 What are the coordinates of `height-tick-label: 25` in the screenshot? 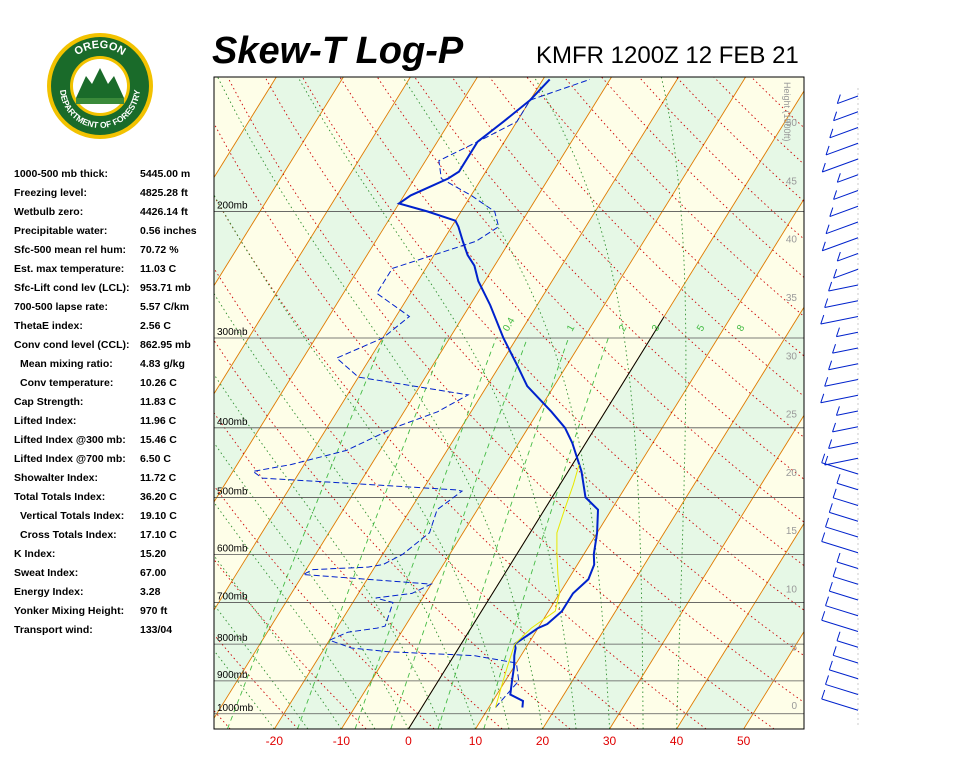 It's located at (792, 415).